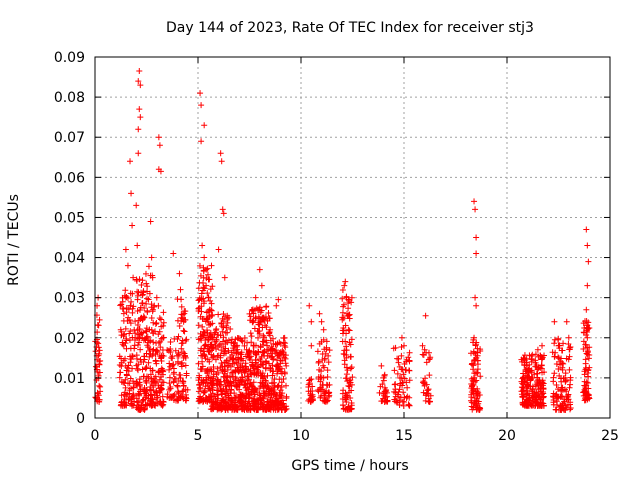 Image resolution: width=640 pixels, height=480 pixels. Describe the element at coordinates (69, 98) in the screenshot. I see `y-tick-label: 0.08` at that location.